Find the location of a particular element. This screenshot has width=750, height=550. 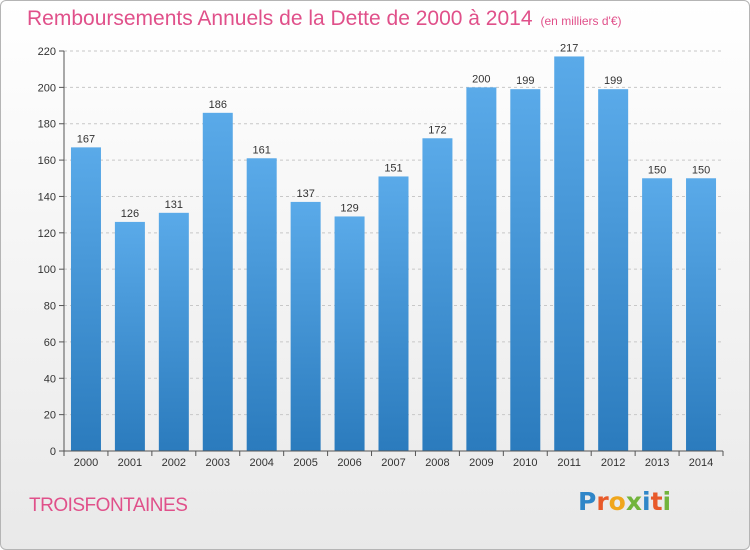

x-tick-label: 2014 is located at coordinates (701, 463).